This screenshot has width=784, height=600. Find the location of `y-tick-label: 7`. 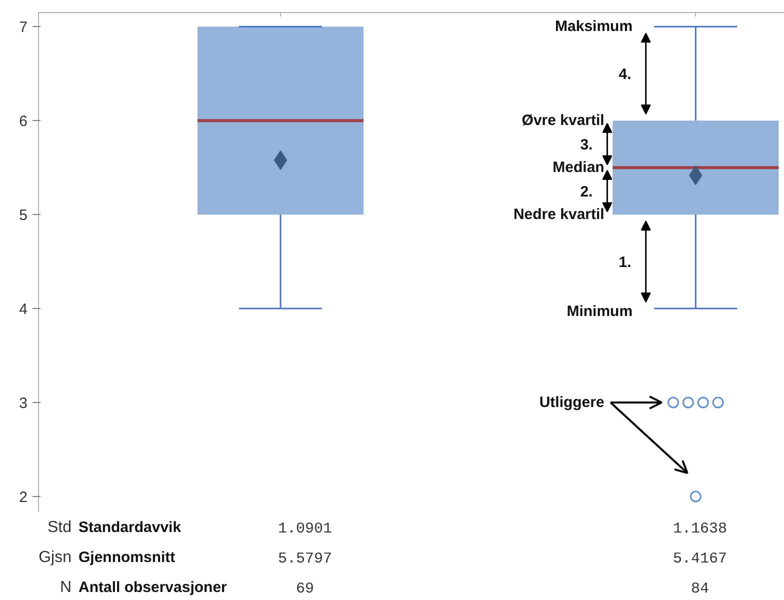

y-tick-label: 7 is located at coordinates (23, 27).